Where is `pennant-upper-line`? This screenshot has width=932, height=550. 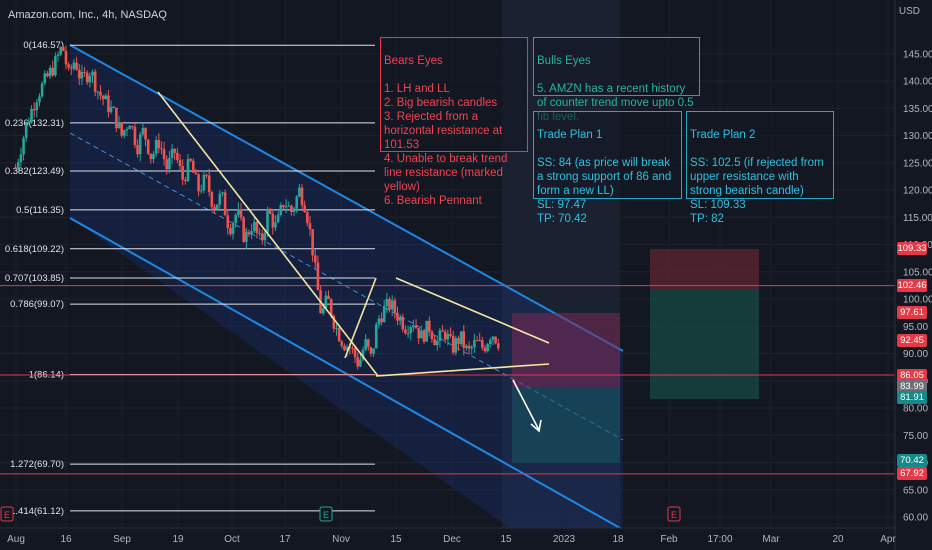
pennant-upper-line is located at coordinates (472, 310).